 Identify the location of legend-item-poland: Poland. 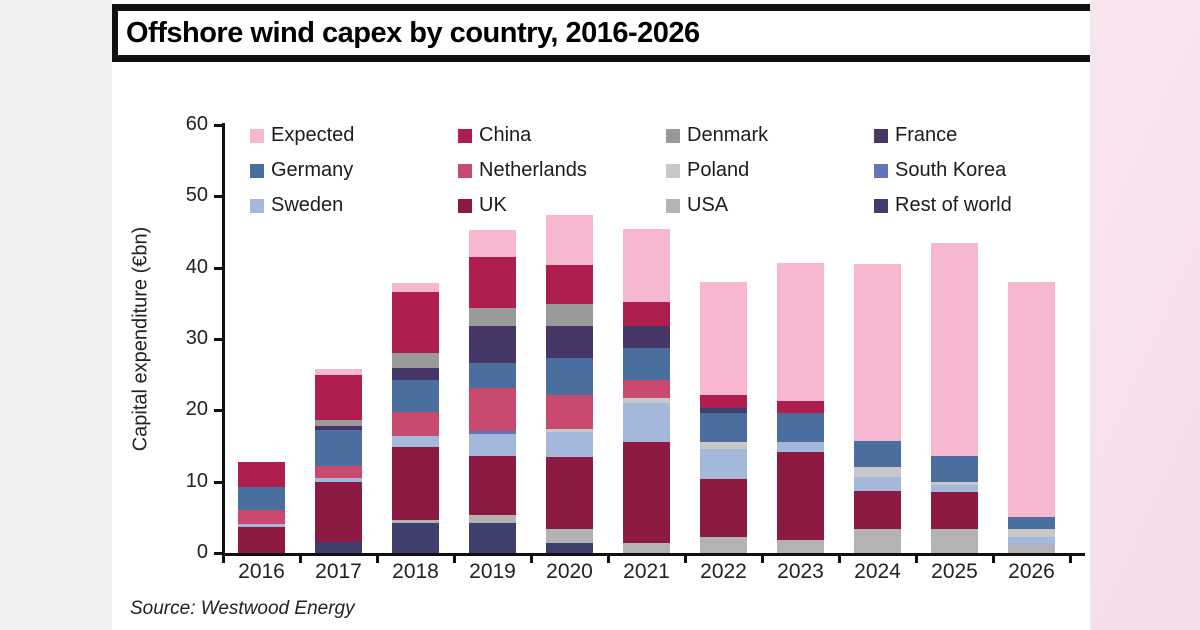
(770, 170).